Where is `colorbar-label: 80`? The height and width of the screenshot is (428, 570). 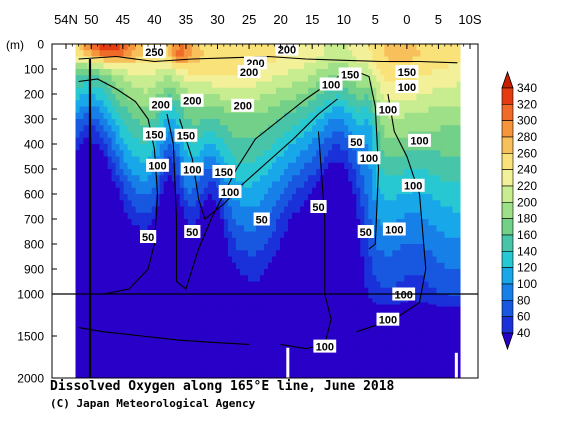
colorbar-label: 80 is located at coordinates (524, 300).